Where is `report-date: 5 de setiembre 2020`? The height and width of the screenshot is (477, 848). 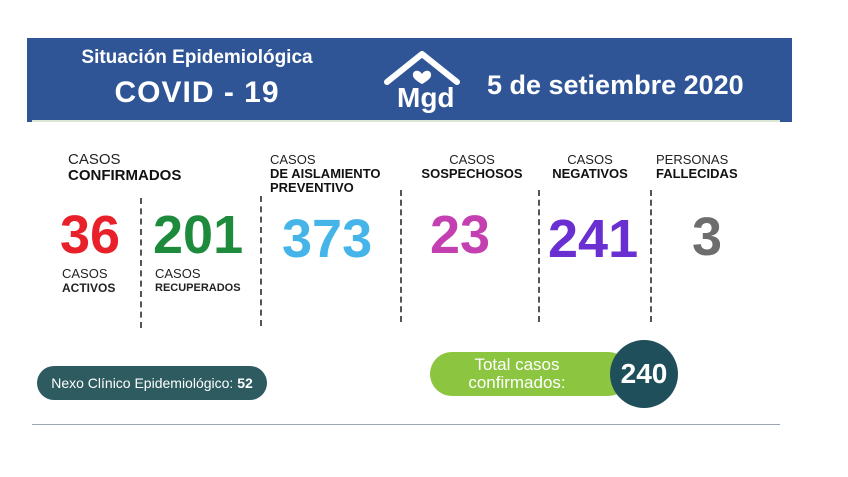
report-date: 5 de setiembre 2020 is located at coordinates (615, 85).